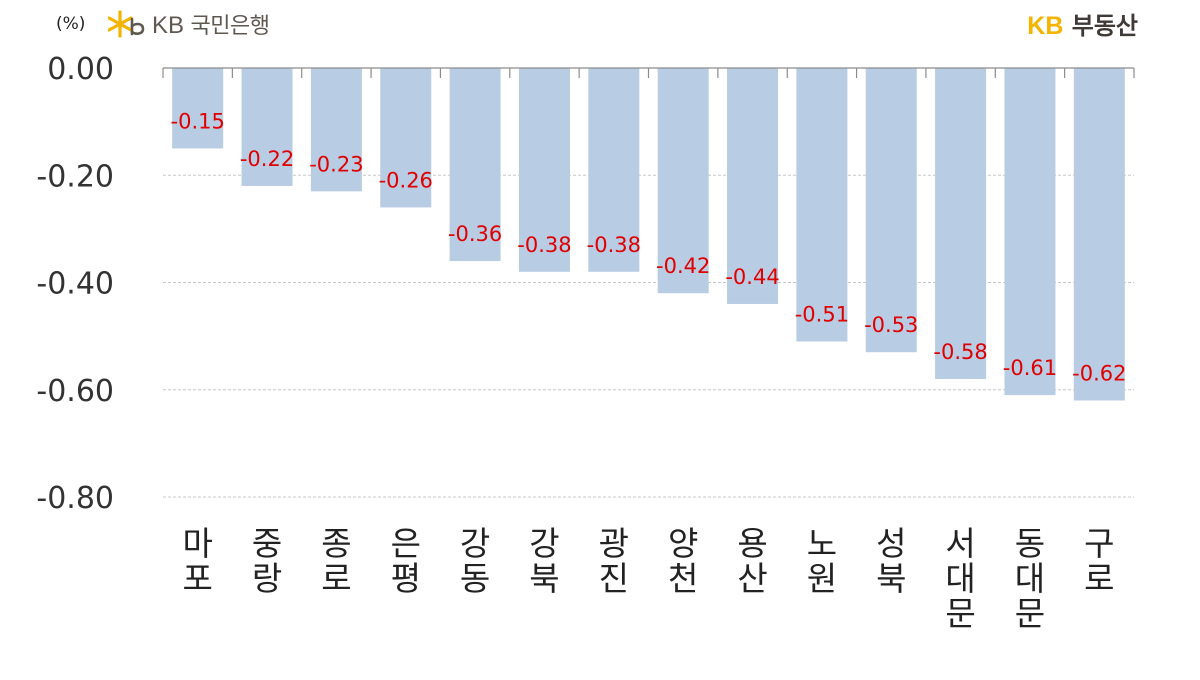 This screenshot has height=680, width=1200. What do you see at coordinates (267, 543) in the screenshot?
I see `category-label-char: 중` at bounding box center [267, 543].